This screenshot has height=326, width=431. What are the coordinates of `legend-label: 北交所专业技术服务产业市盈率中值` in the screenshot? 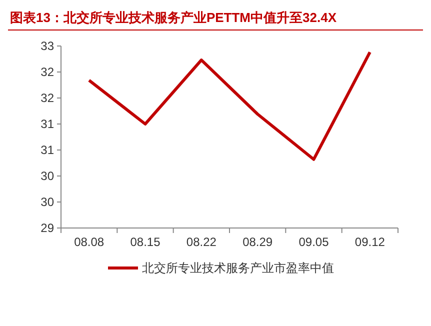 It's located at (238, 268).